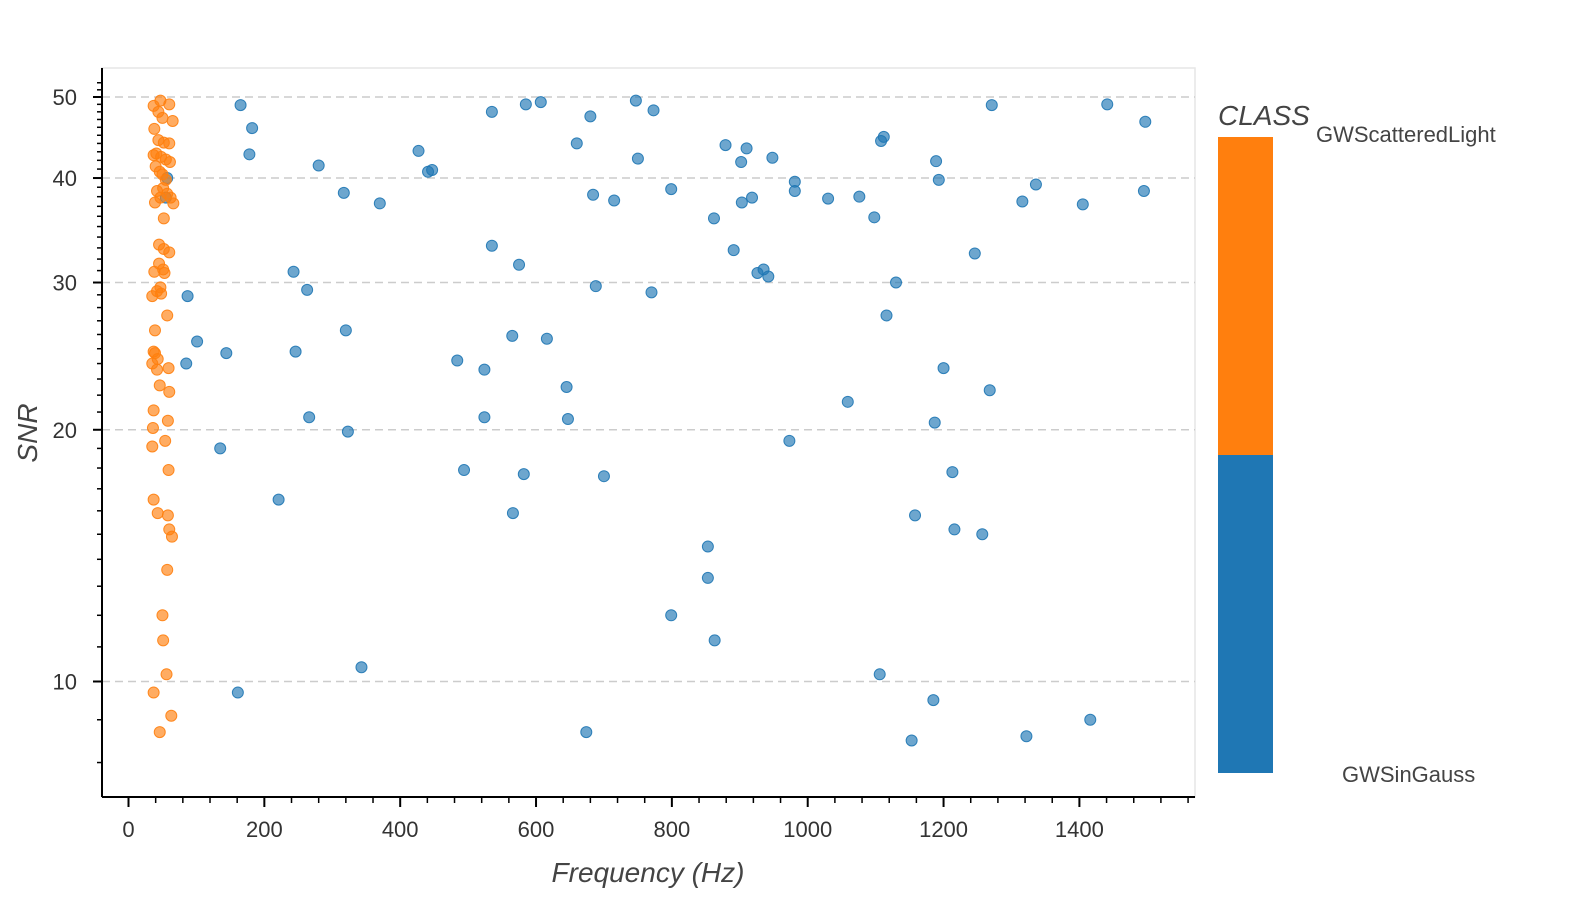  What do you see at coordinates (65, 430) in the screenshot?
I see `y-tick-label-20: 20` at bounding box center [65, 430].